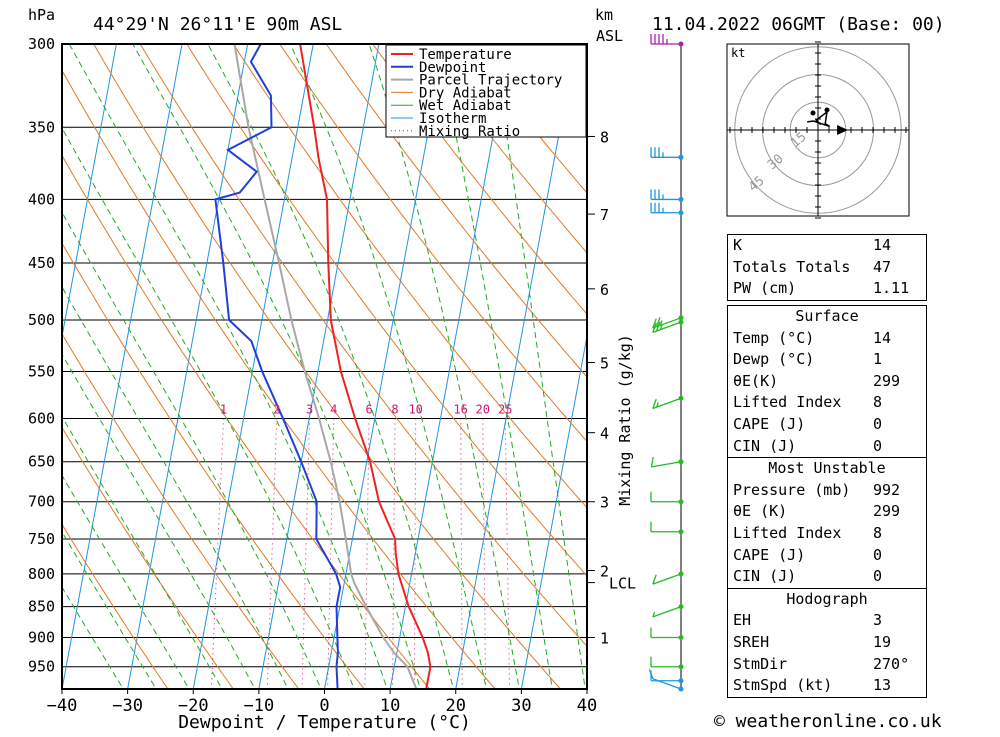 The height and width of the screenshot is (737, 1000). I want to click on mixing-ratio-label: 1, so click(223, 409).